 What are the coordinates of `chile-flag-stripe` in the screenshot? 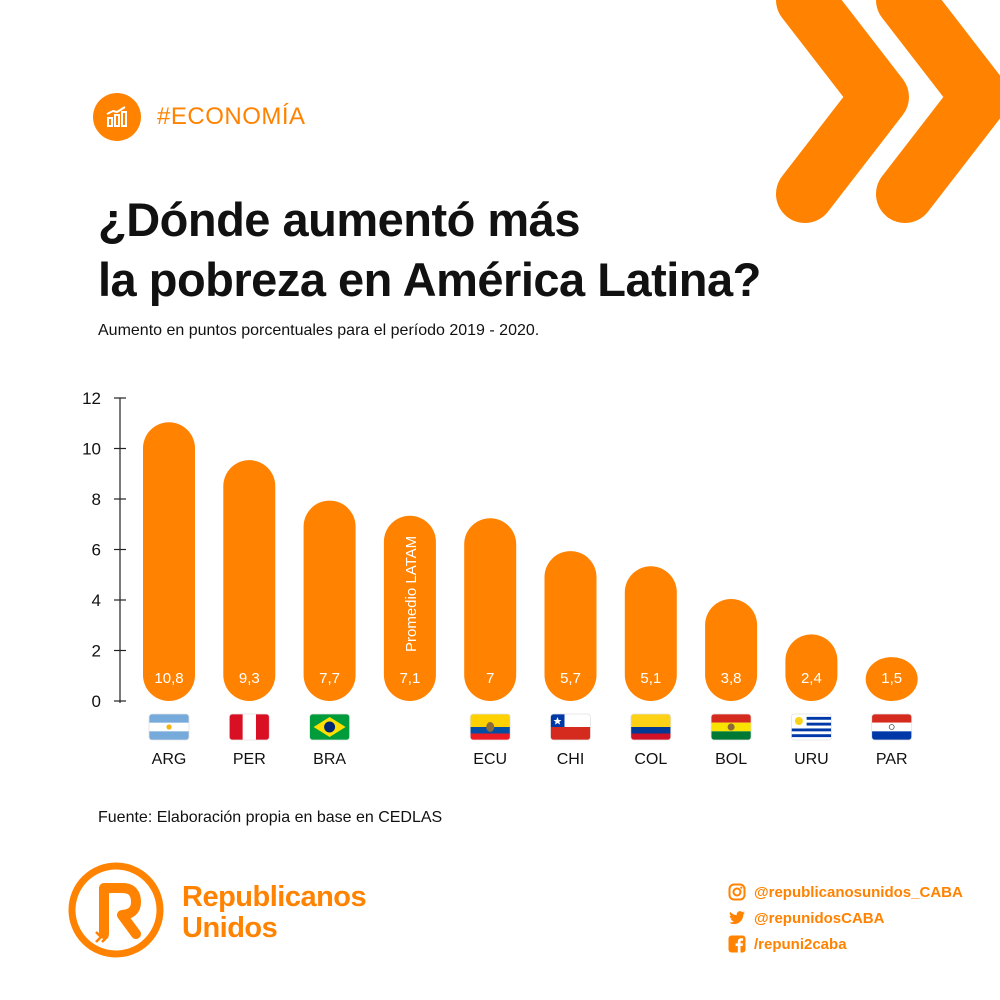 It's located at (570, 733).